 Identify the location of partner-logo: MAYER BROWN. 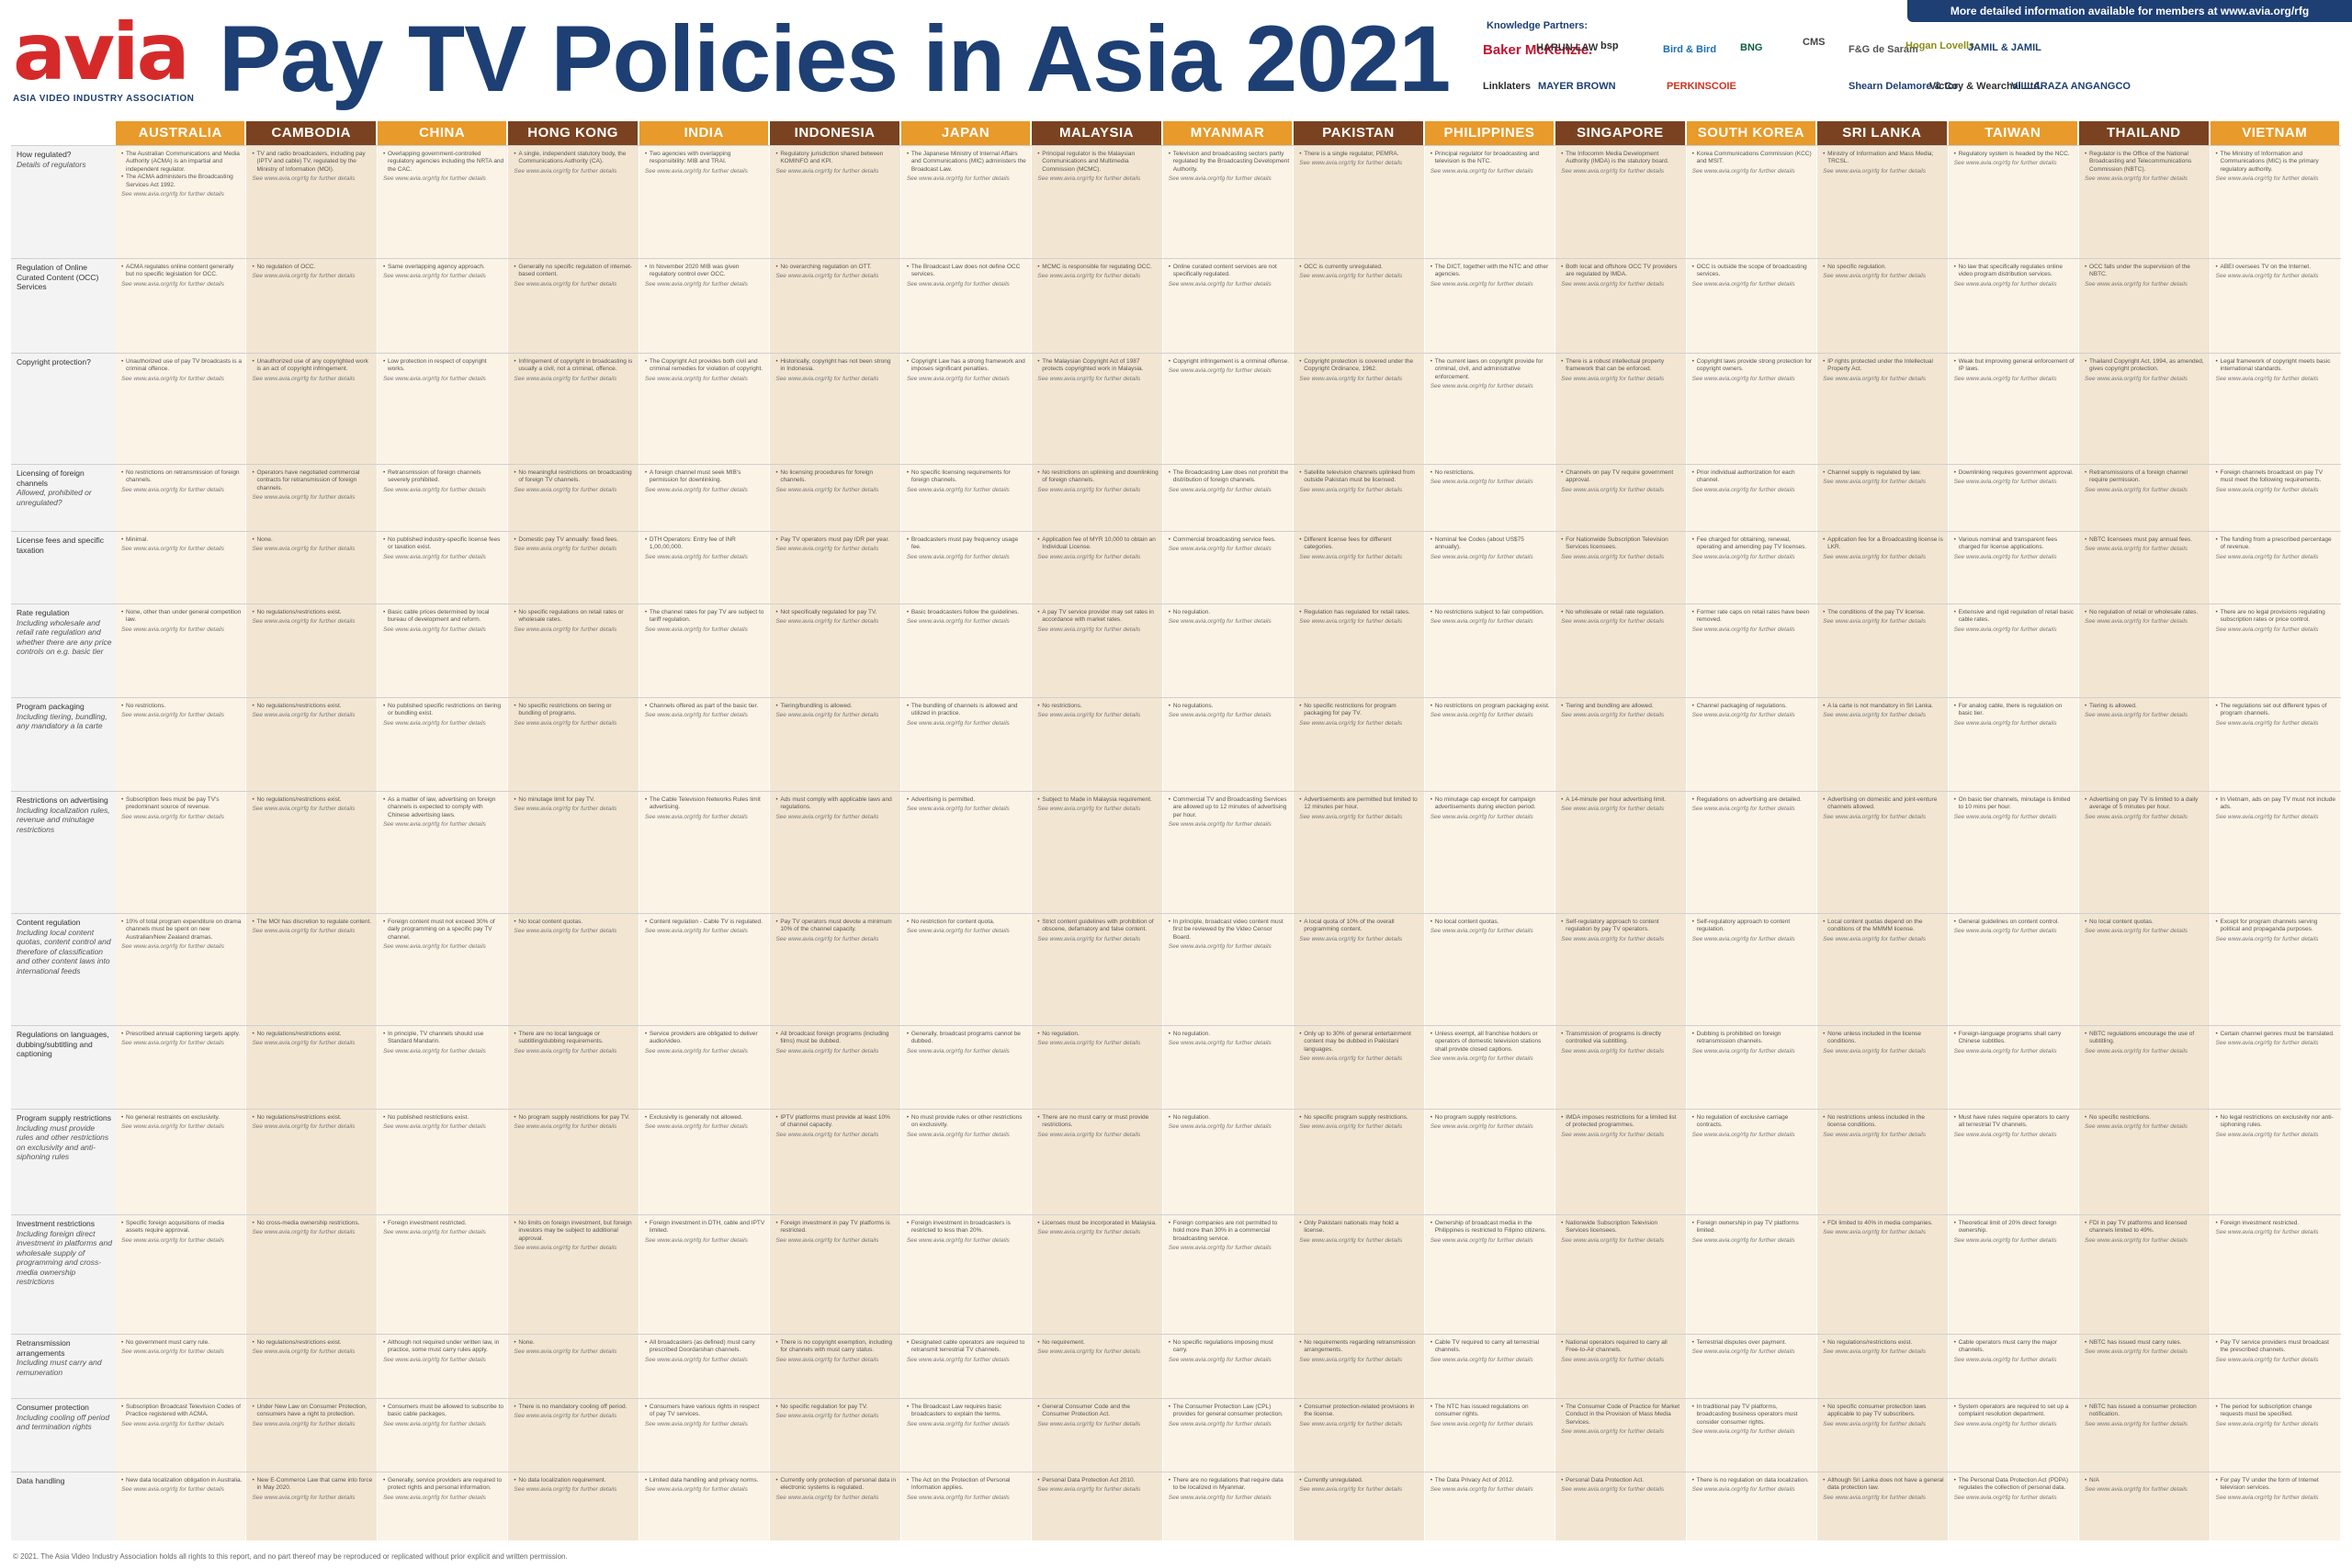
(1577, 86).